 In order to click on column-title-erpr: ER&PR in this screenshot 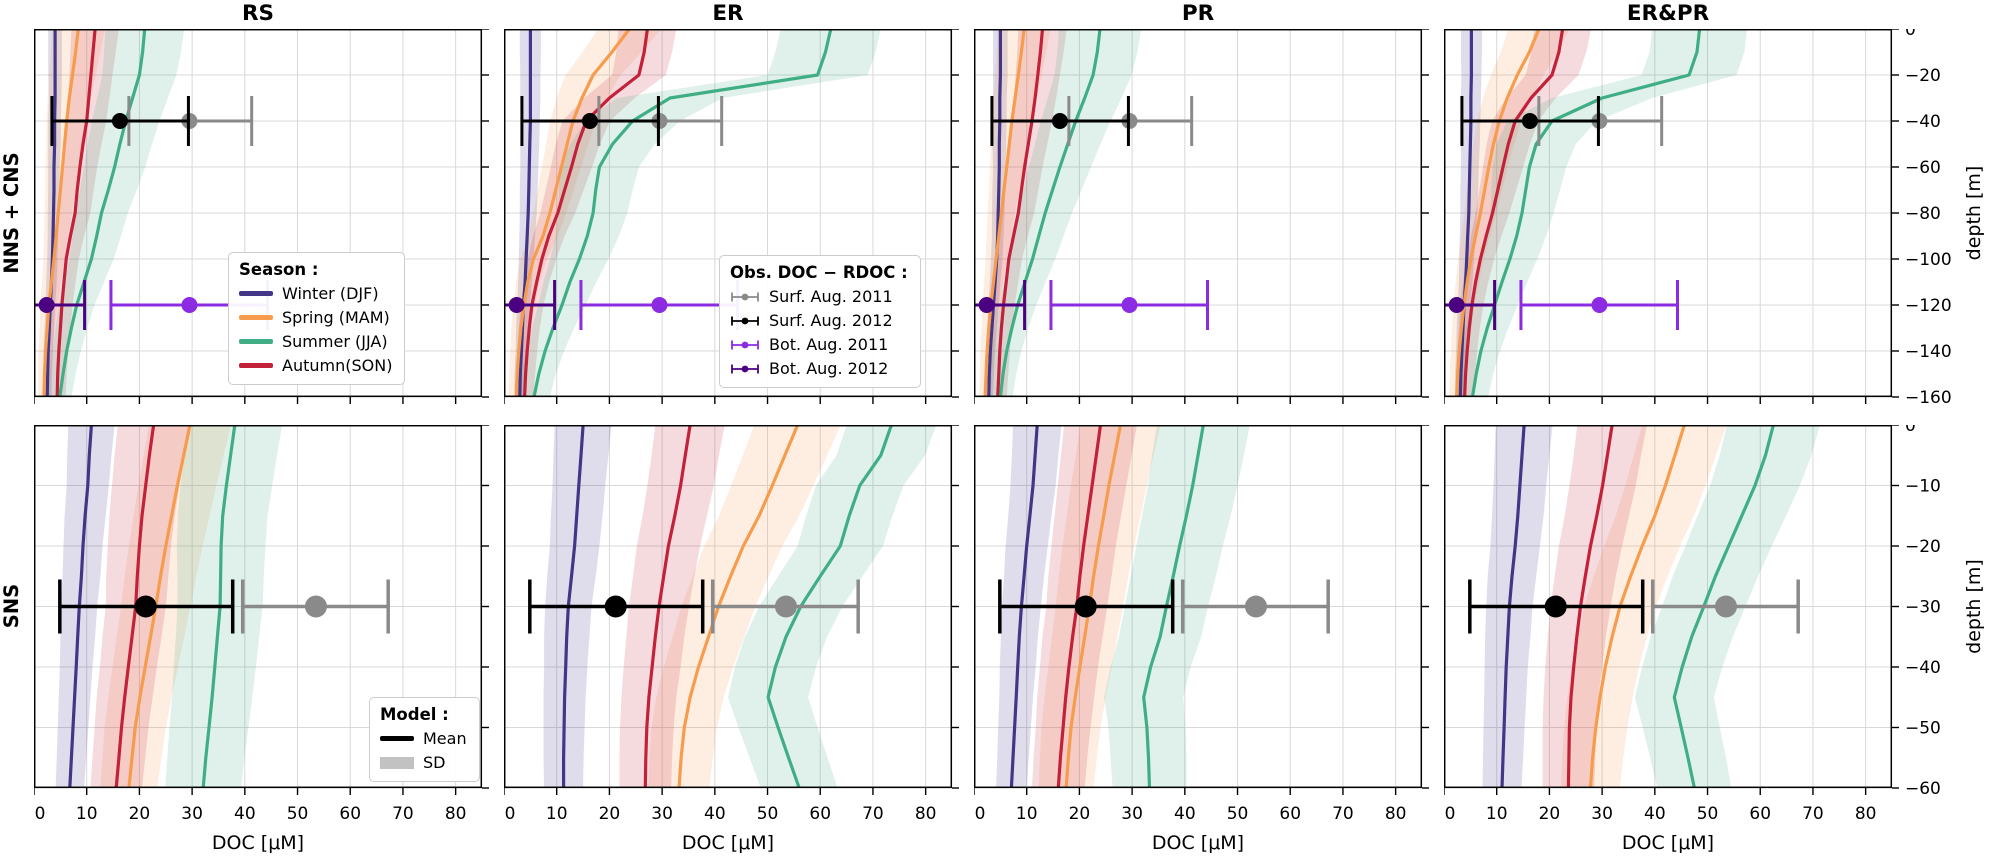, I will do `click(1668, 13)`.